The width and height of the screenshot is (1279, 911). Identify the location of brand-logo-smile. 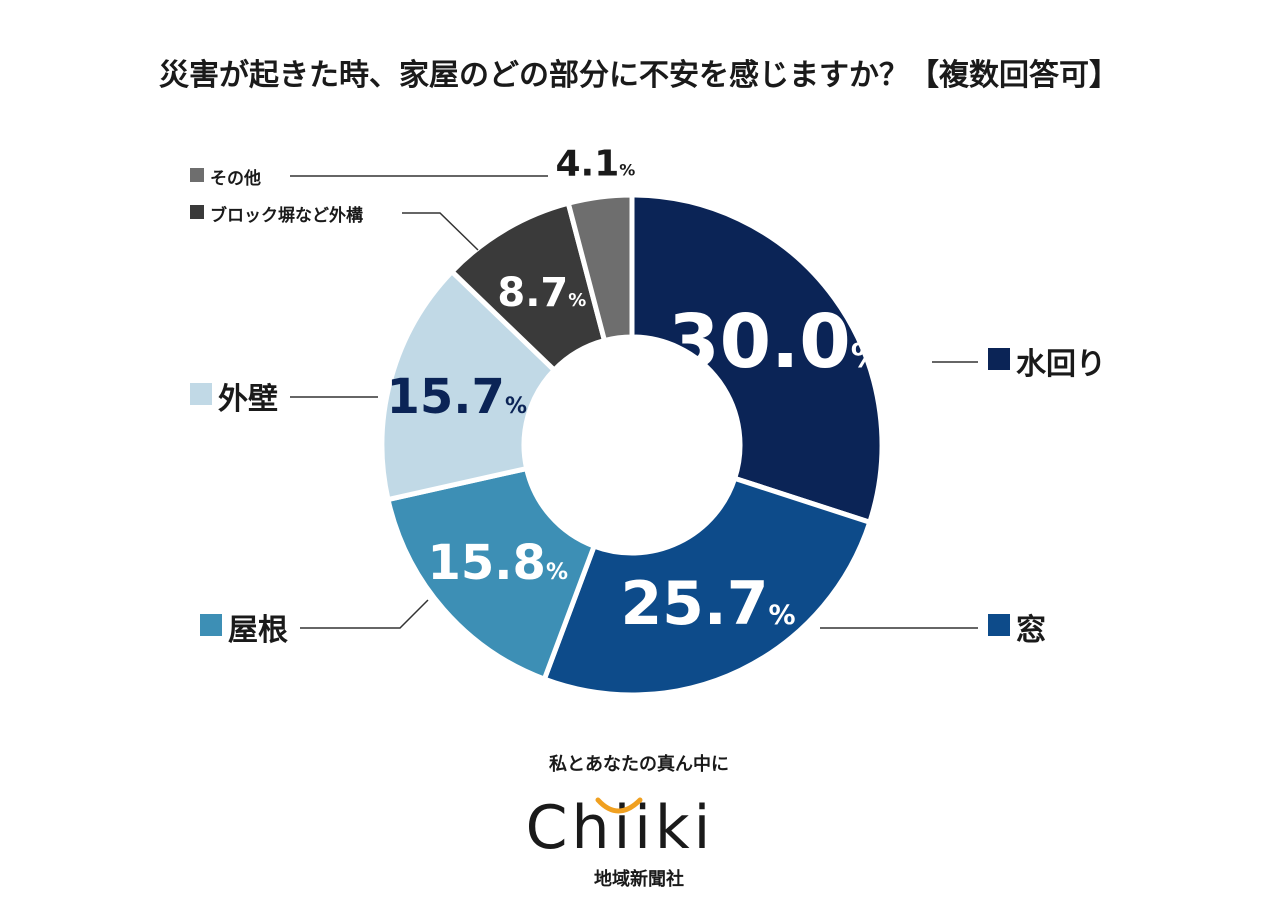
(619, 805).